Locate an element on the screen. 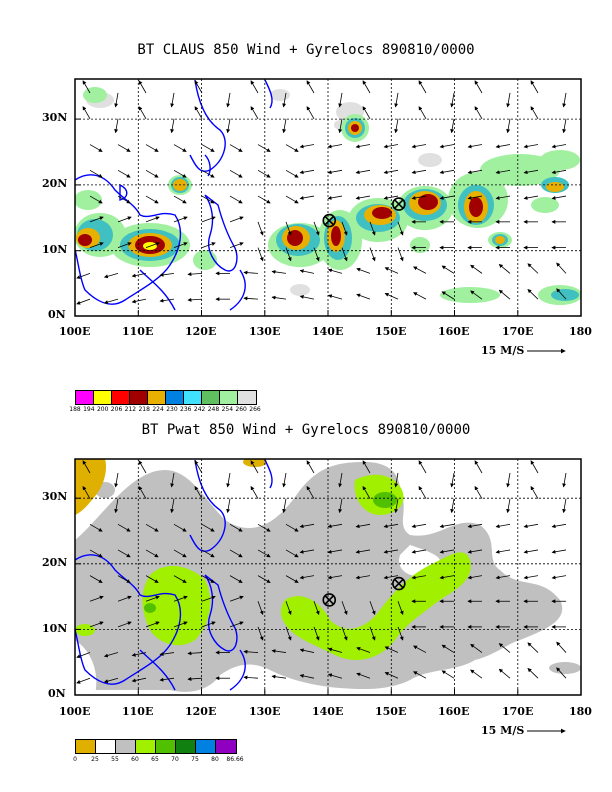 The image size is (612, 792). claus-vector-scale-label: 15 M/S is located at coordinates (503, 350).